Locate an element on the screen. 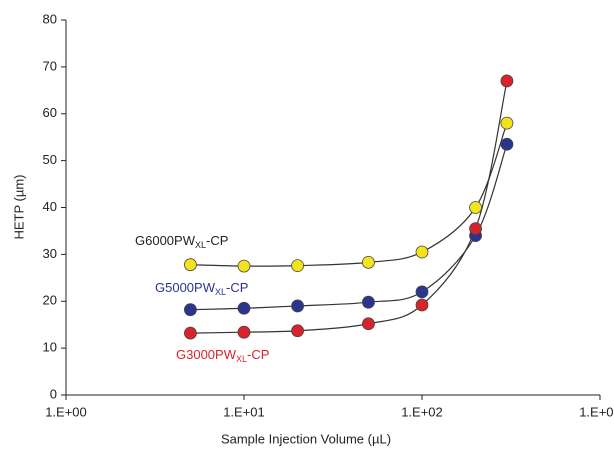 The height and width of the screenshot is (452, 614). y-tick-label: 0 is located at coordinates (53, 393).